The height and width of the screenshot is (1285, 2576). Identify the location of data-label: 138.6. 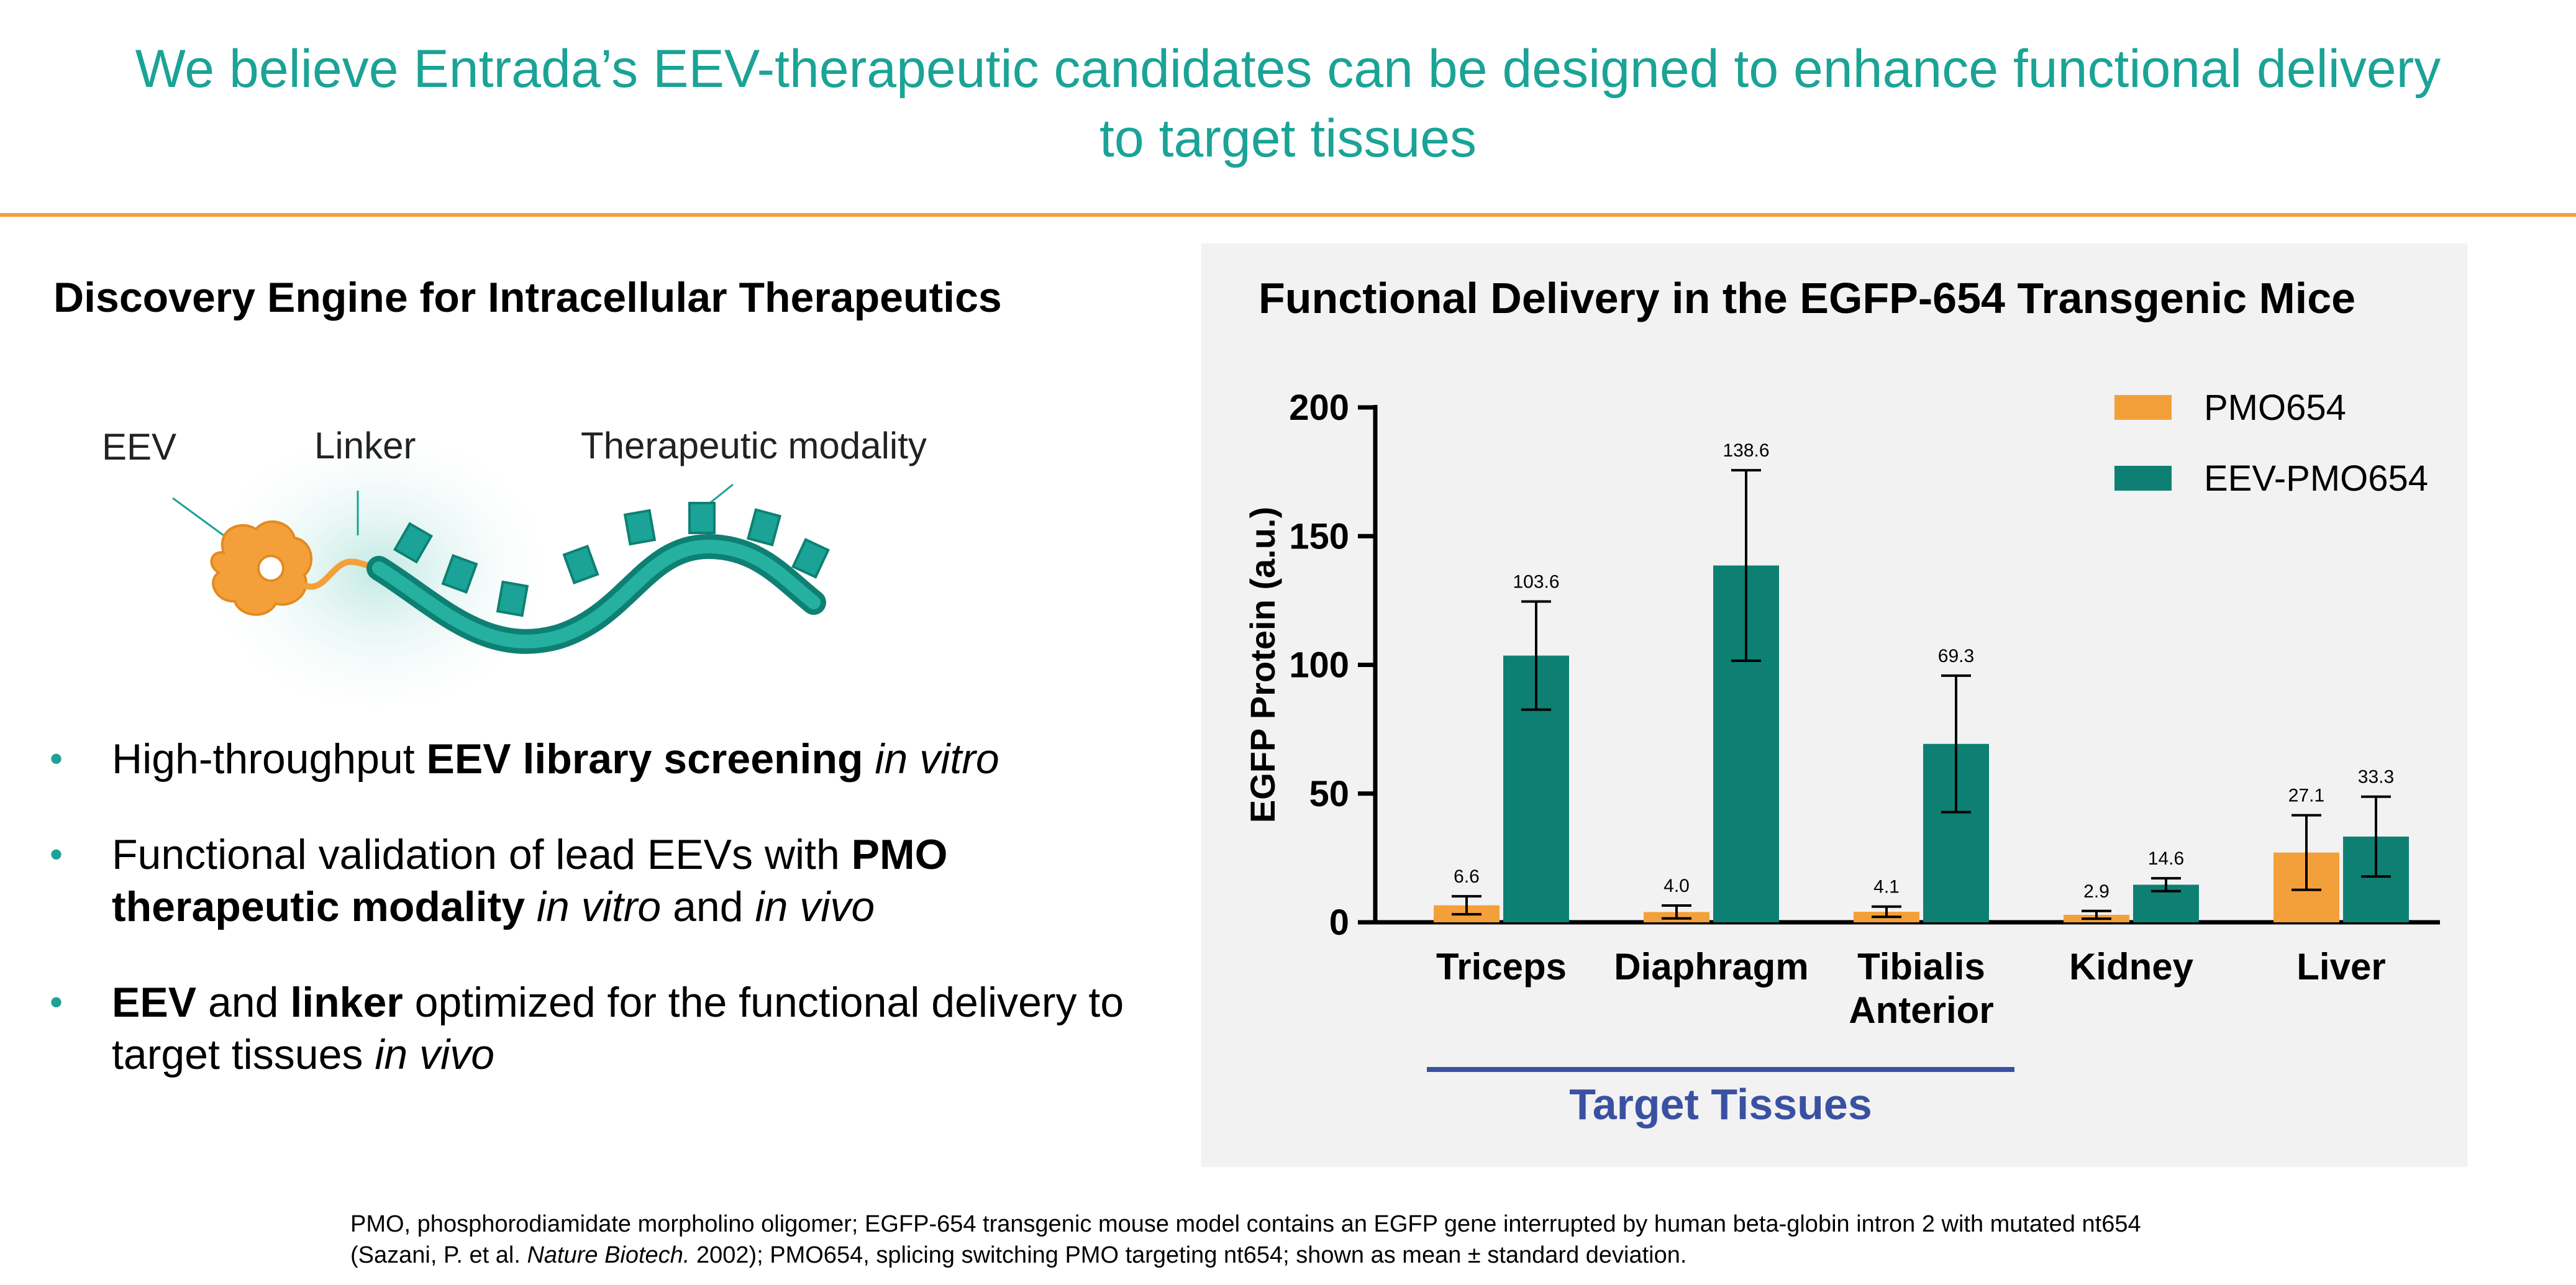
(1746, 451).